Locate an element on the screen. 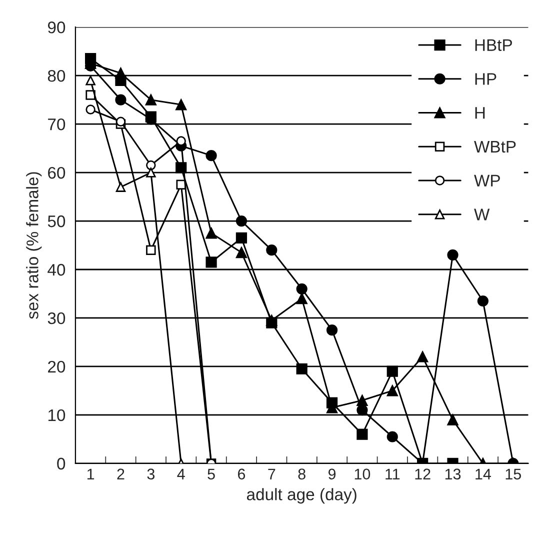  y-tick-label: 50 is located at coordinates (57, 221).